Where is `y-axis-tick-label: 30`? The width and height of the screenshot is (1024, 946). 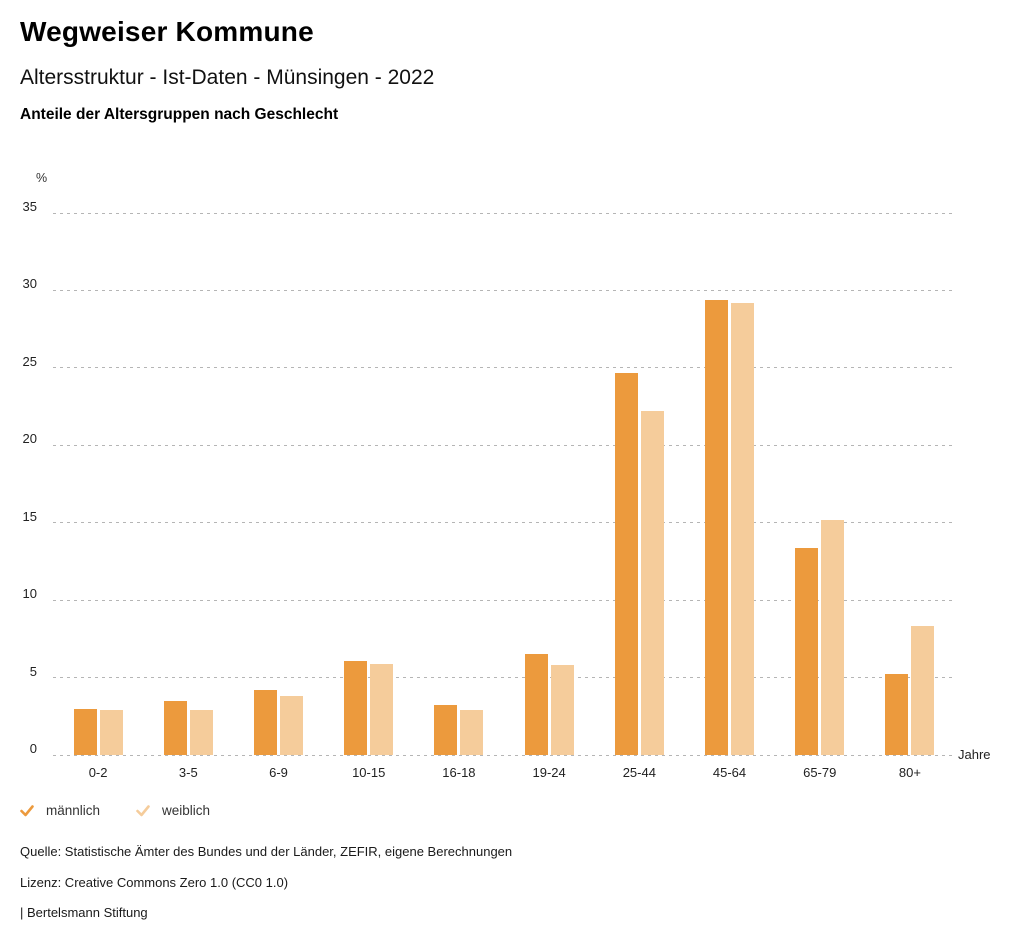
y-axis-tick-label: 30 is located at coordinates (29, 284).